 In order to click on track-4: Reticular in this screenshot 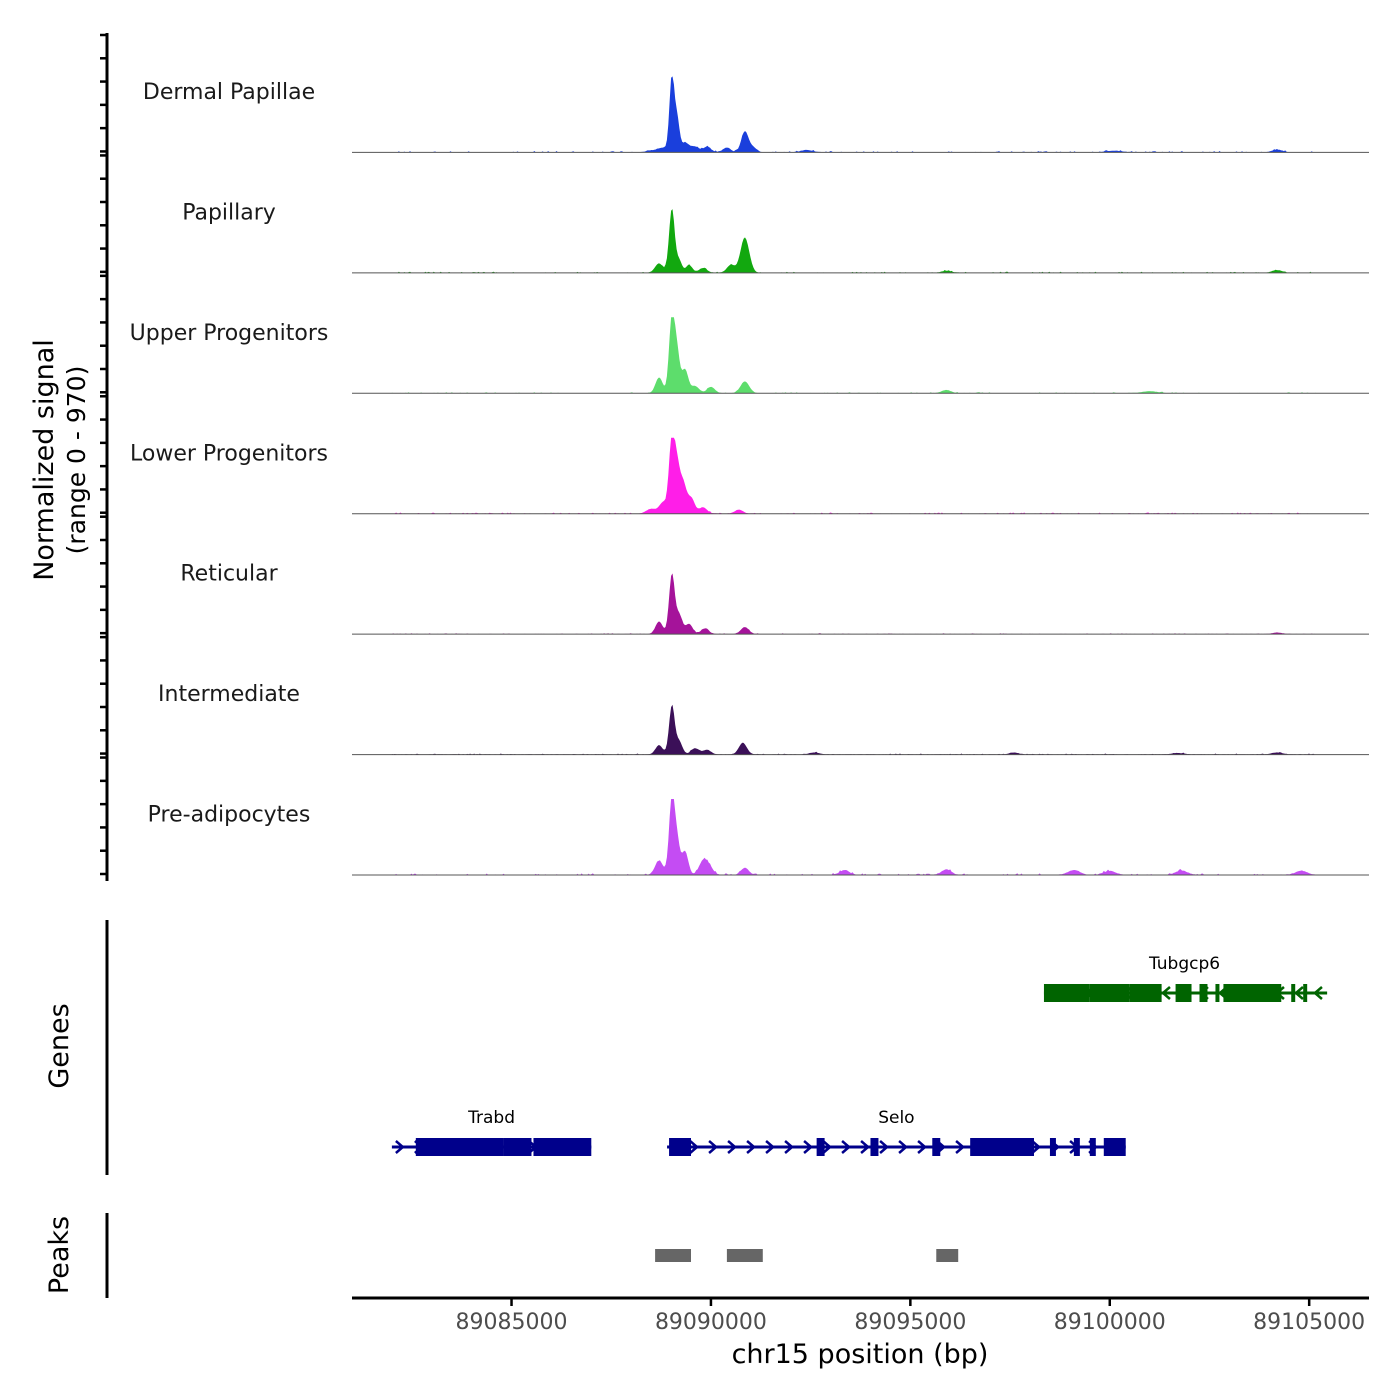, I will do `click(774, 598)`.